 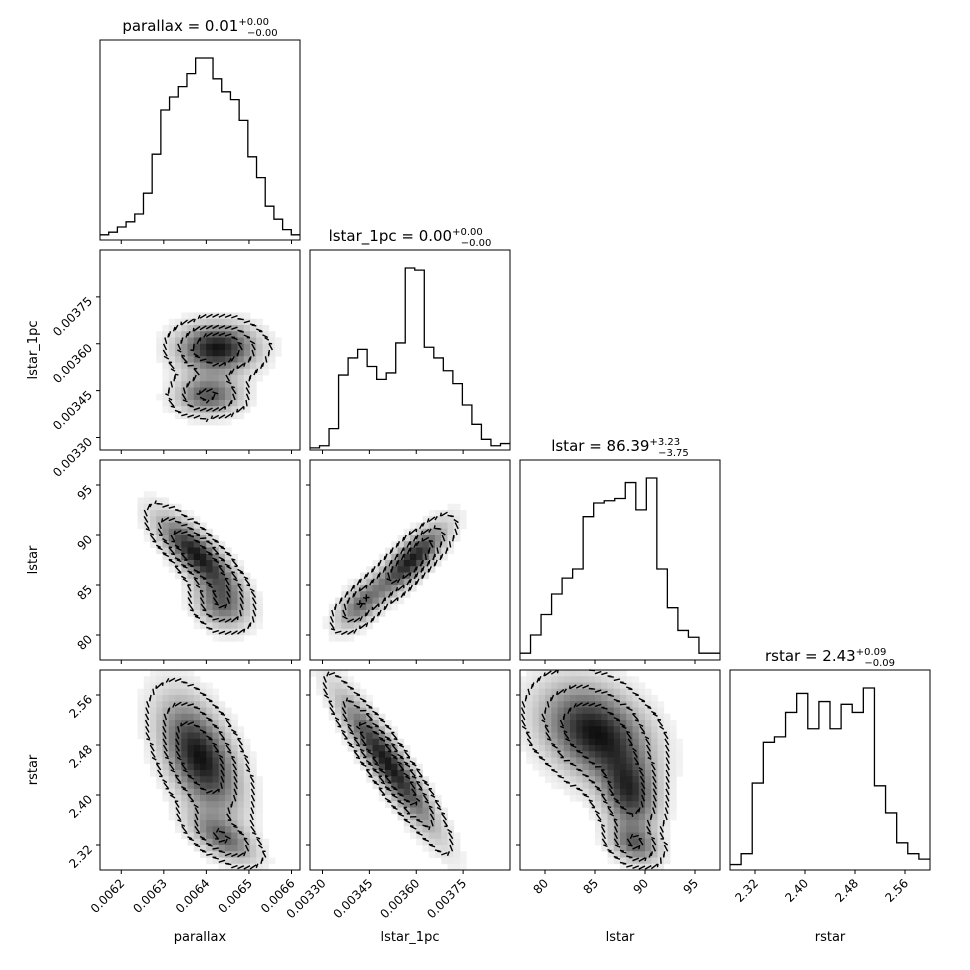 What do you see at coordinates (410, 350) in the screenshot?
I see `panel-frame-lstar_1pc-lstar_1pc` at bounding box center [410, 350].